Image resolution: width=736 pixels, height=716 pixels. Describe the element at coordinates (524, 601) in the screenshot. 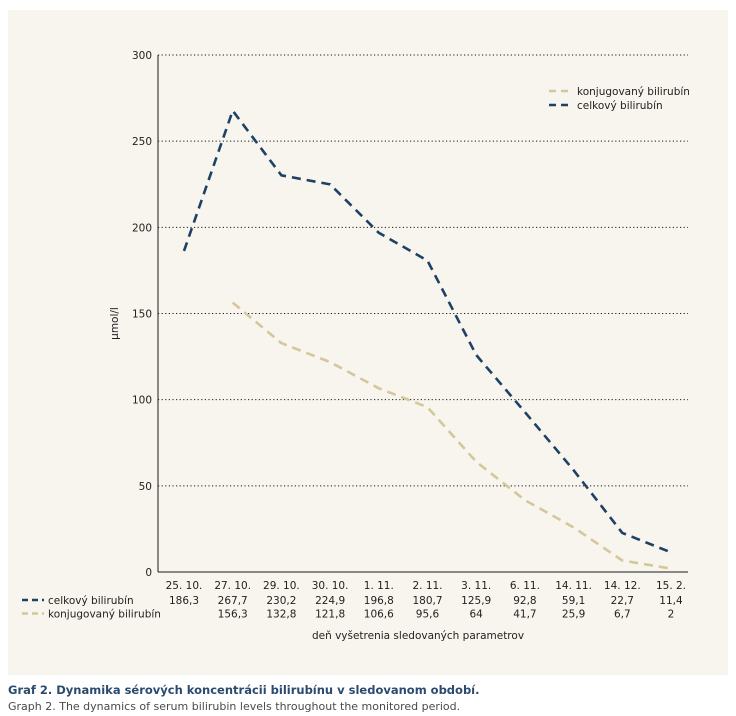

I see `data-value-label: 92,8` at that location.